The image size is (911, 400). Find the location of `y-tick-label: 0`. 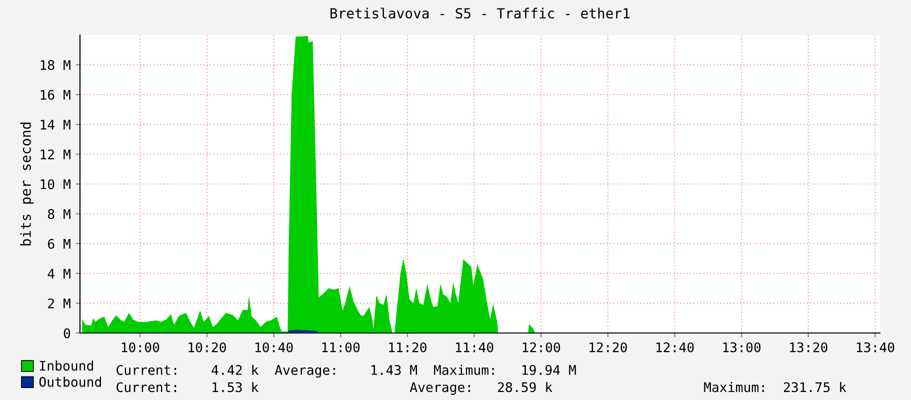

y-tick-label: 0 is located at coordinates (67, 333).